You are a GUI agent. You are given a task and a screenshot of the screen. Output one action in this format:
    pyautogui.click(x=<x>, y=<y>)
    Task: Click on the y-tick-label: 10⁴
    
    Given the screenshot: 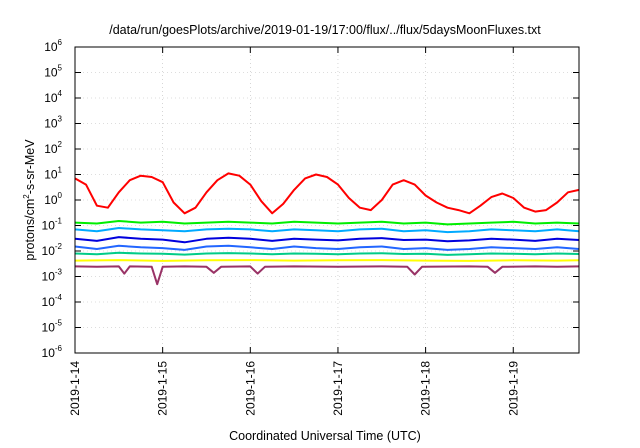 What is the action you would take?
    pyautogui.click(x=53, y=97)
    